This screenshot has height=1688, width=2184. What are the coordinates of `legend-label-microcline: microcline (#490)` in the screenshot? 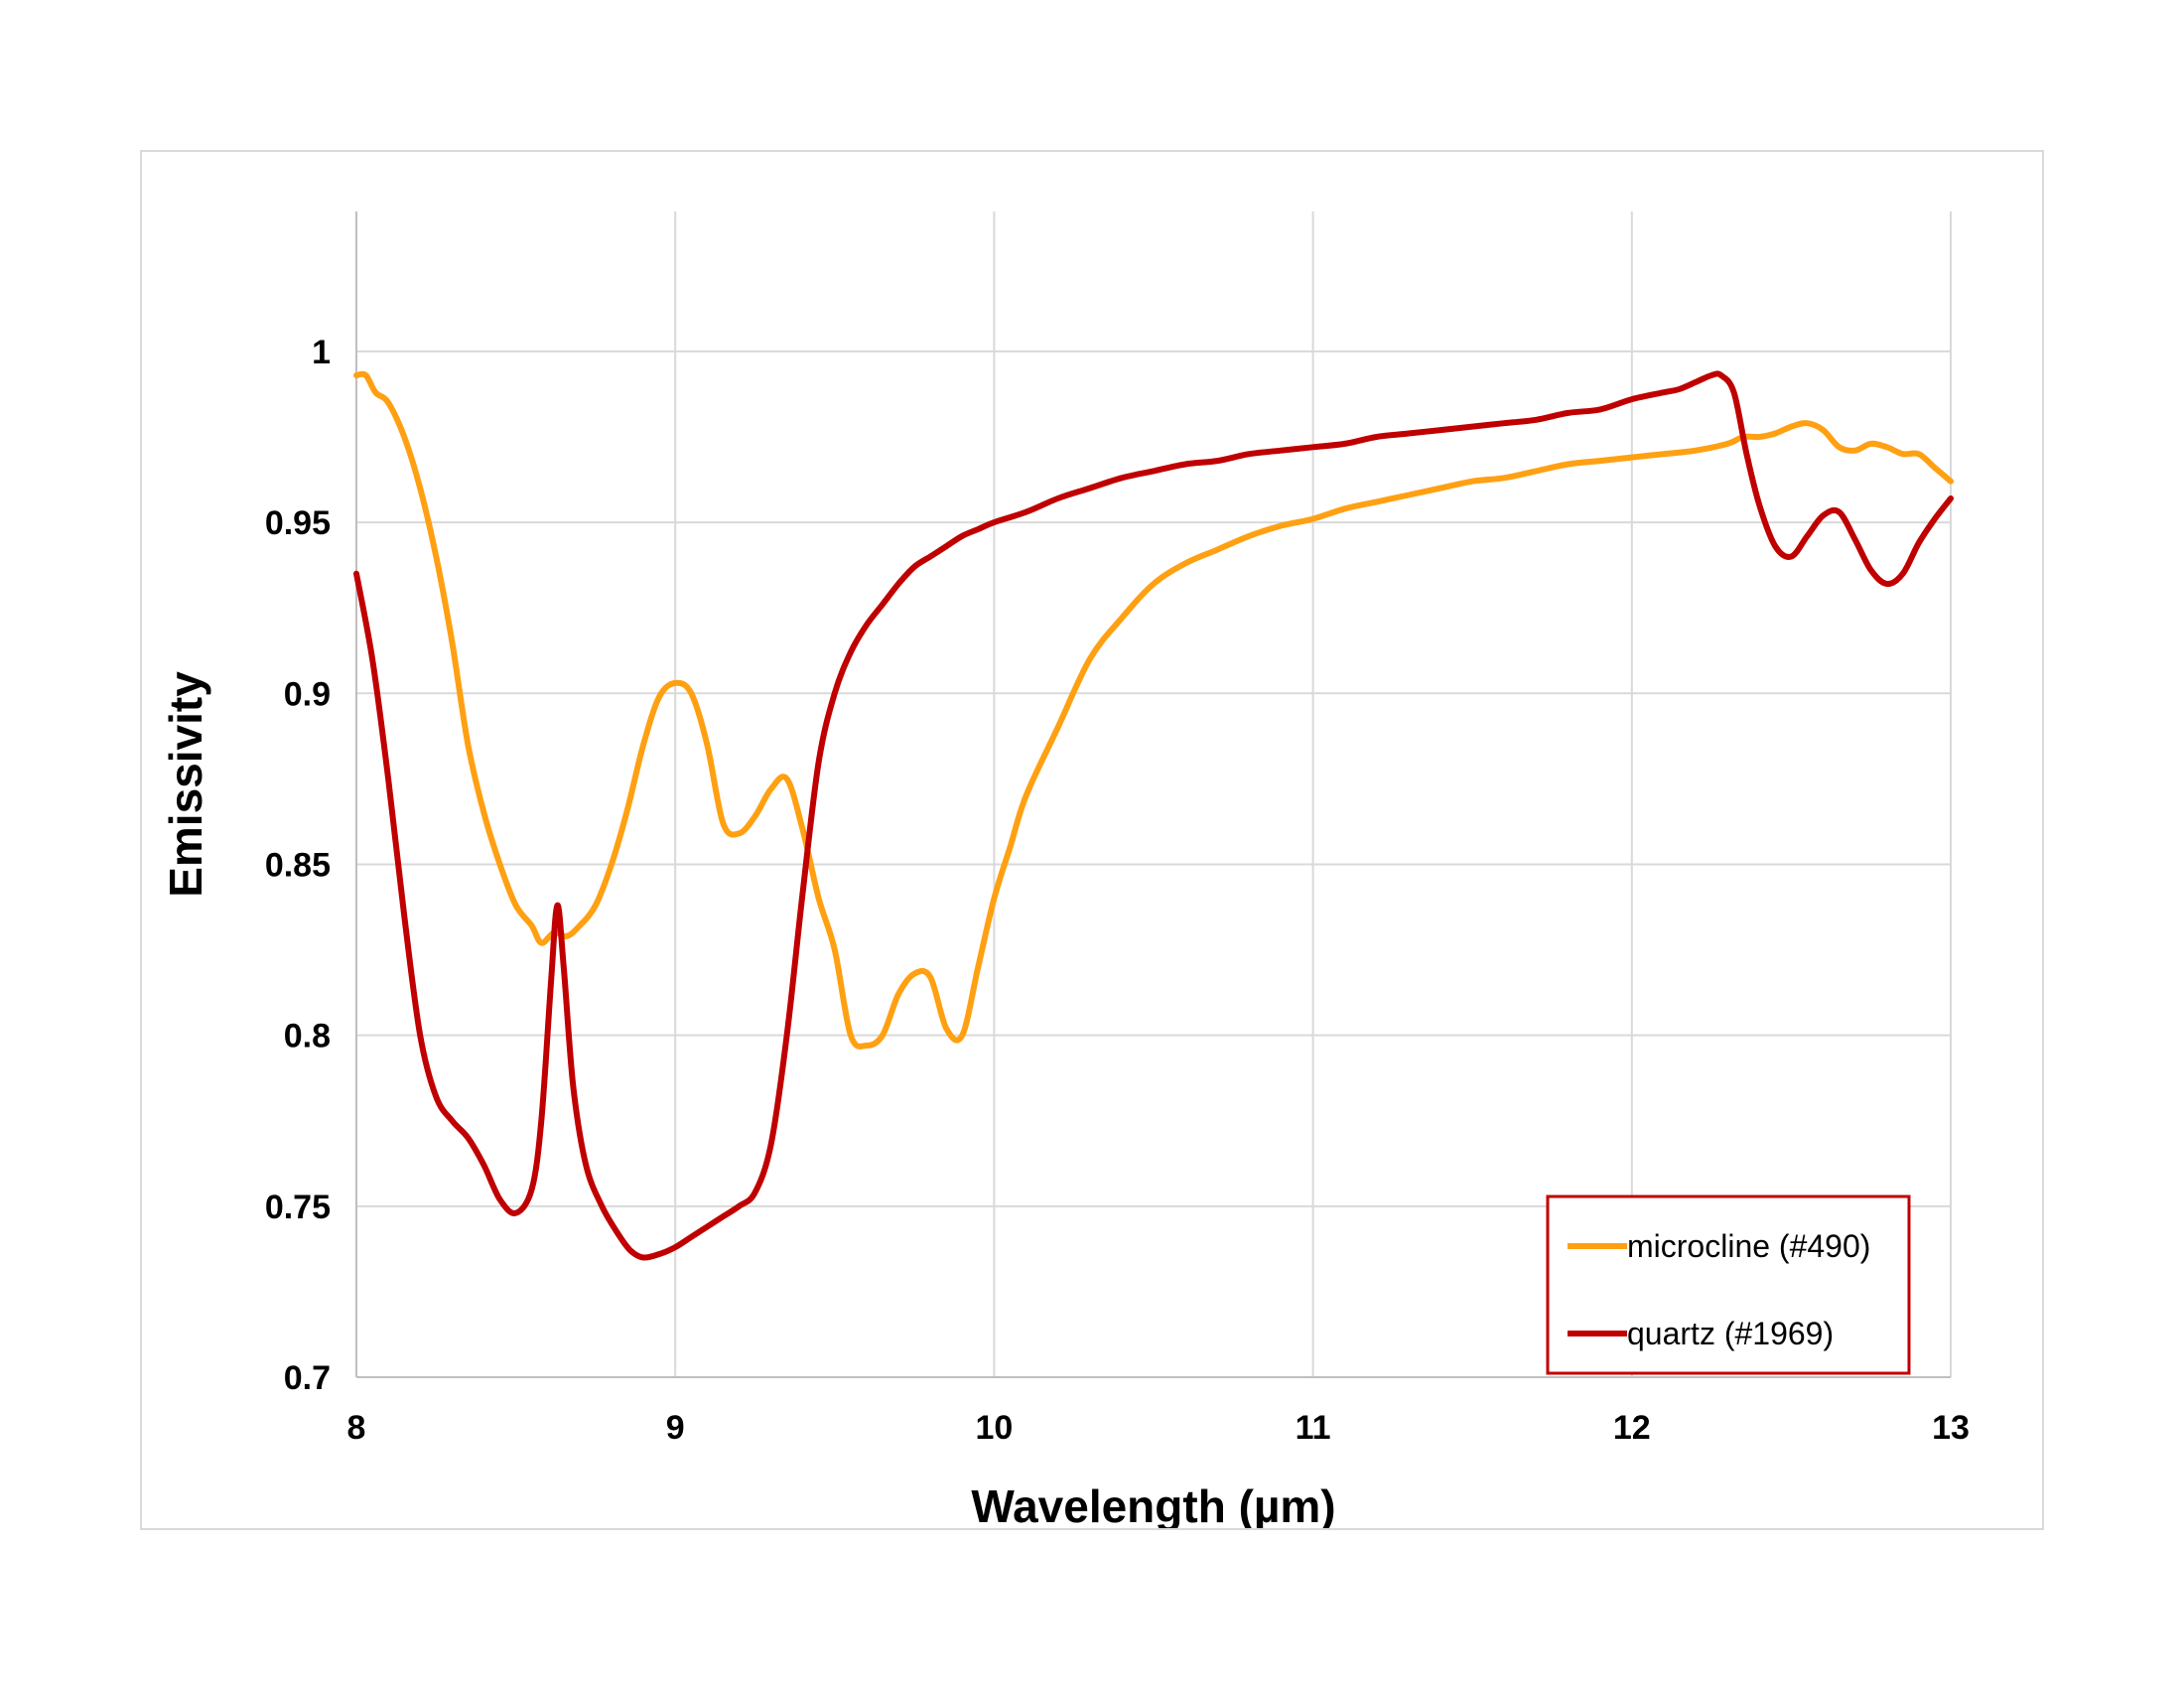 It's located at (1748, 1246).